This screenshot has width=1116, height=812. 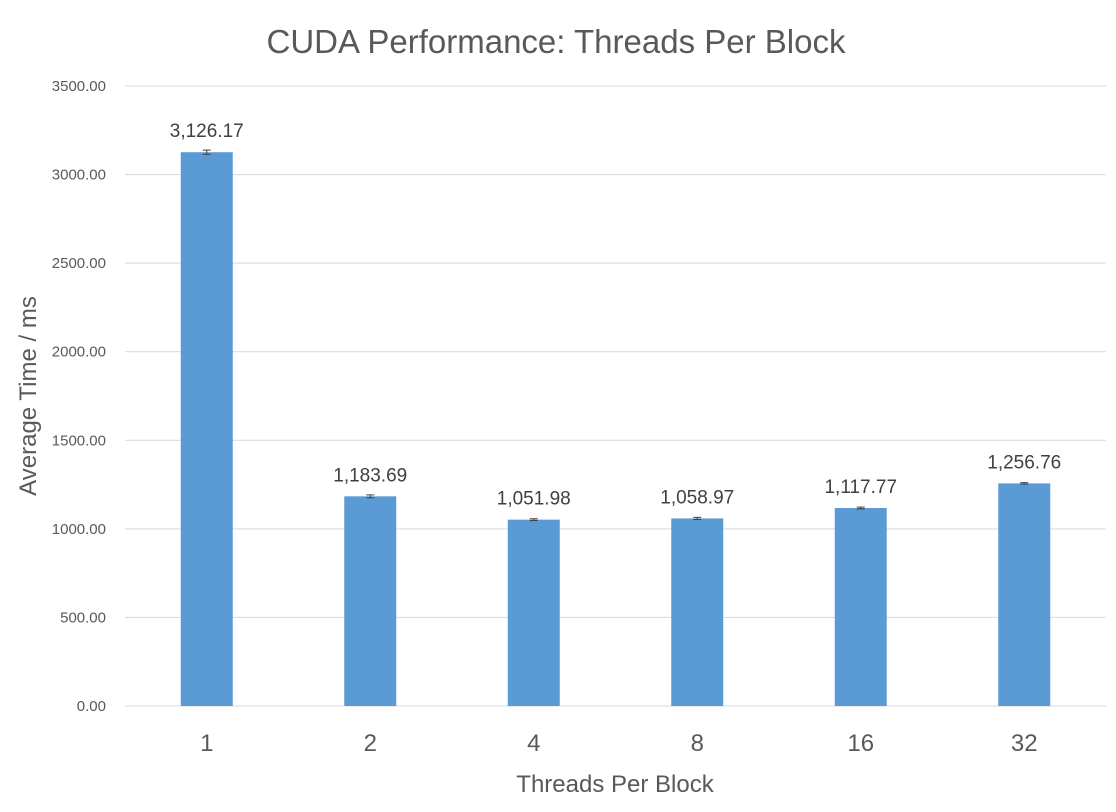 I want to click on y-tick-label: 3500.00, so click(x=79, y=86).